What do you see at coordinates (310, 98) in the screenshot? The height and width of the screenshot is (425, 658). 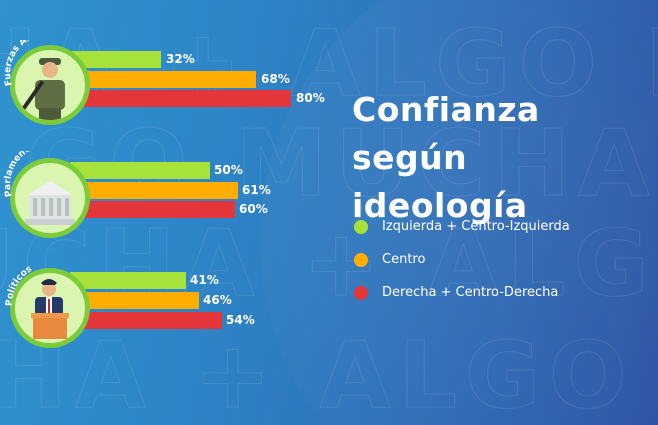 I see `value-derecha: 80%` at bounding box center [310, 98].